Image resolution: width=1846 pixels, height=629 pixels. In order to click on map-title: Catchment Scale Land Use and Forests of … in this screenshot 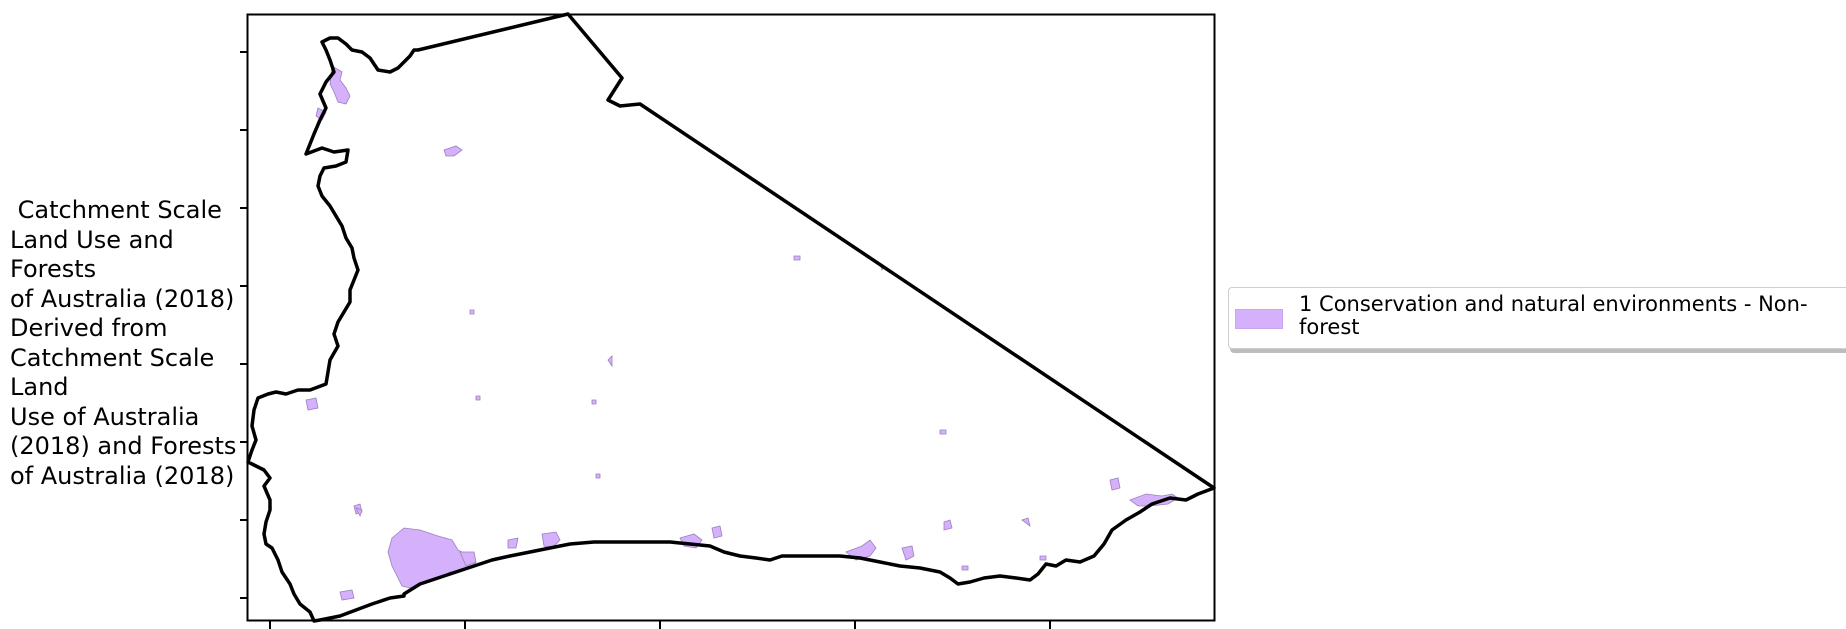, I will do `click(123, 343)`.